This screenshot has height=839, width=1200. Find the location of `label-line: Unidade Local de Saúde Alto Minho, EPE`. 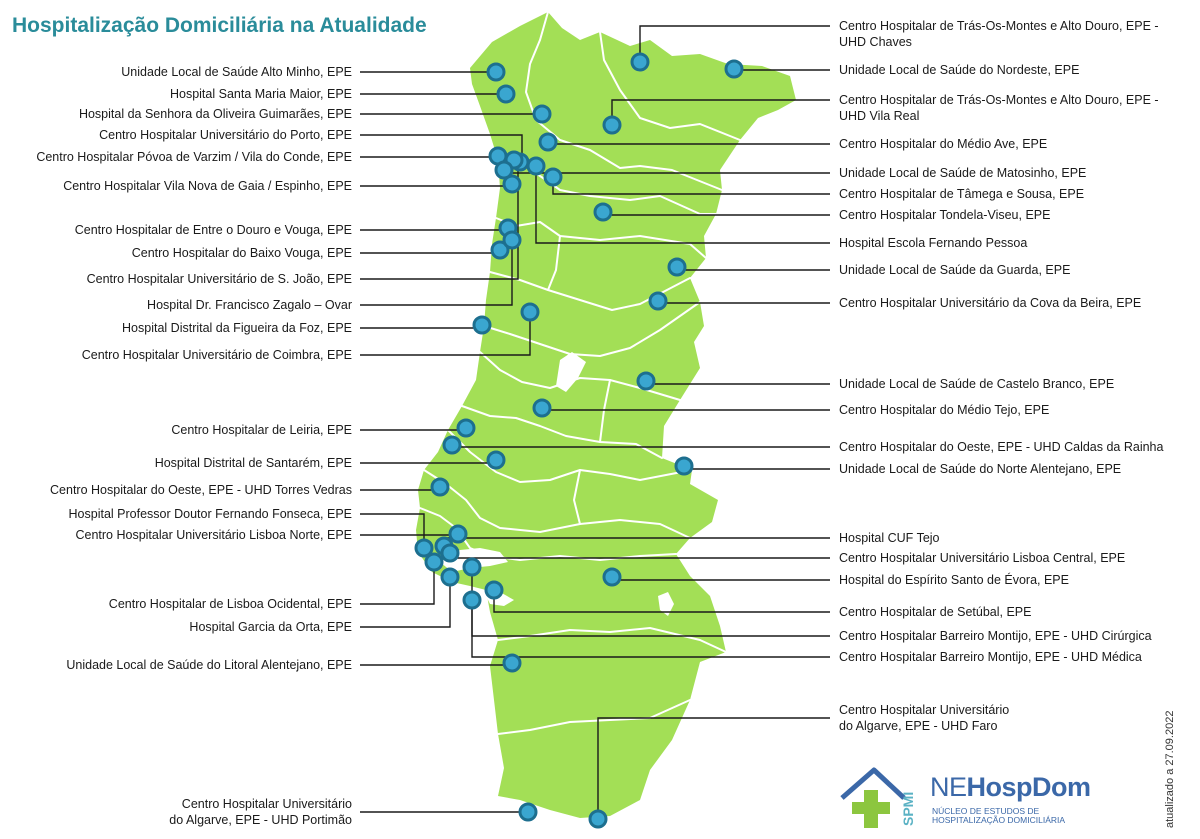

label-line: Unidade Local de Saúde Alto Minho, EPE is located at coordinates (236, 72).